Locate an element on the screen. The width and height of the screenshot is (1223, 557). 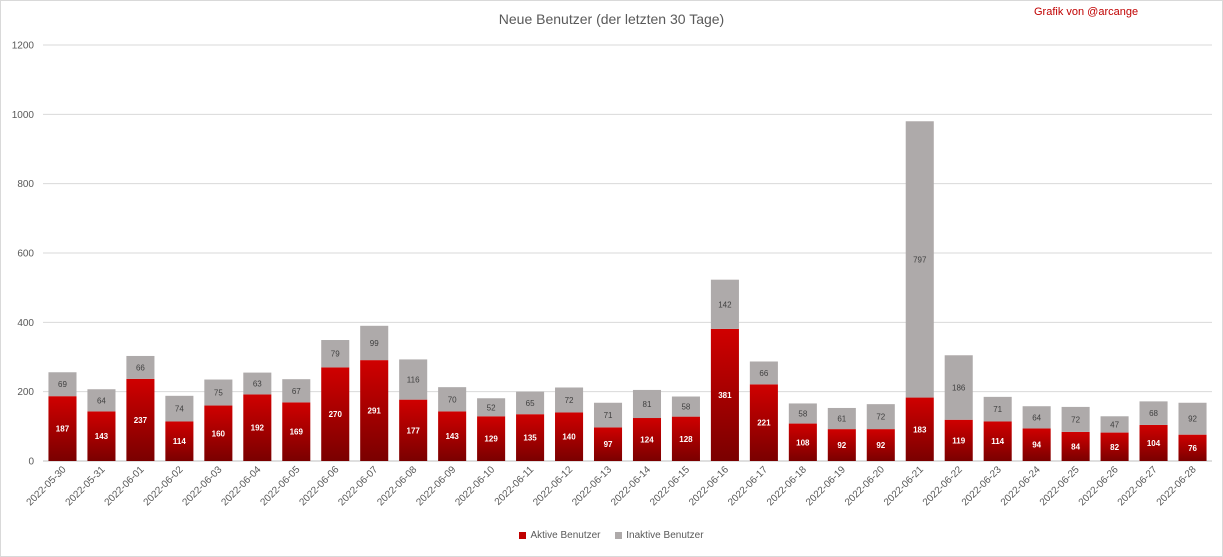
x-tick-label: 2022-06-05 is located at coordinates (280, 486).